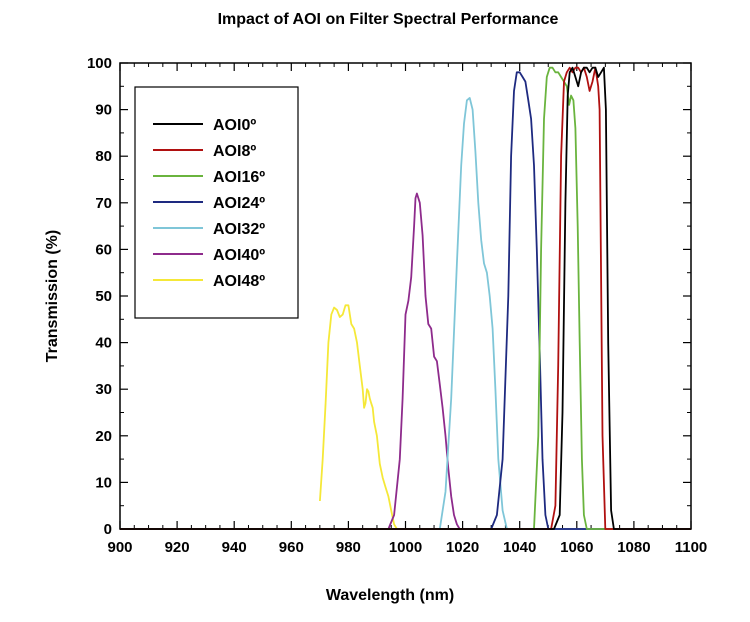 This screenshot has width=750, height=622. What do you see at coordinates (99, 63) in the screenshot?
I see `y-tick-label: 100` at bounding box center [99, 63].